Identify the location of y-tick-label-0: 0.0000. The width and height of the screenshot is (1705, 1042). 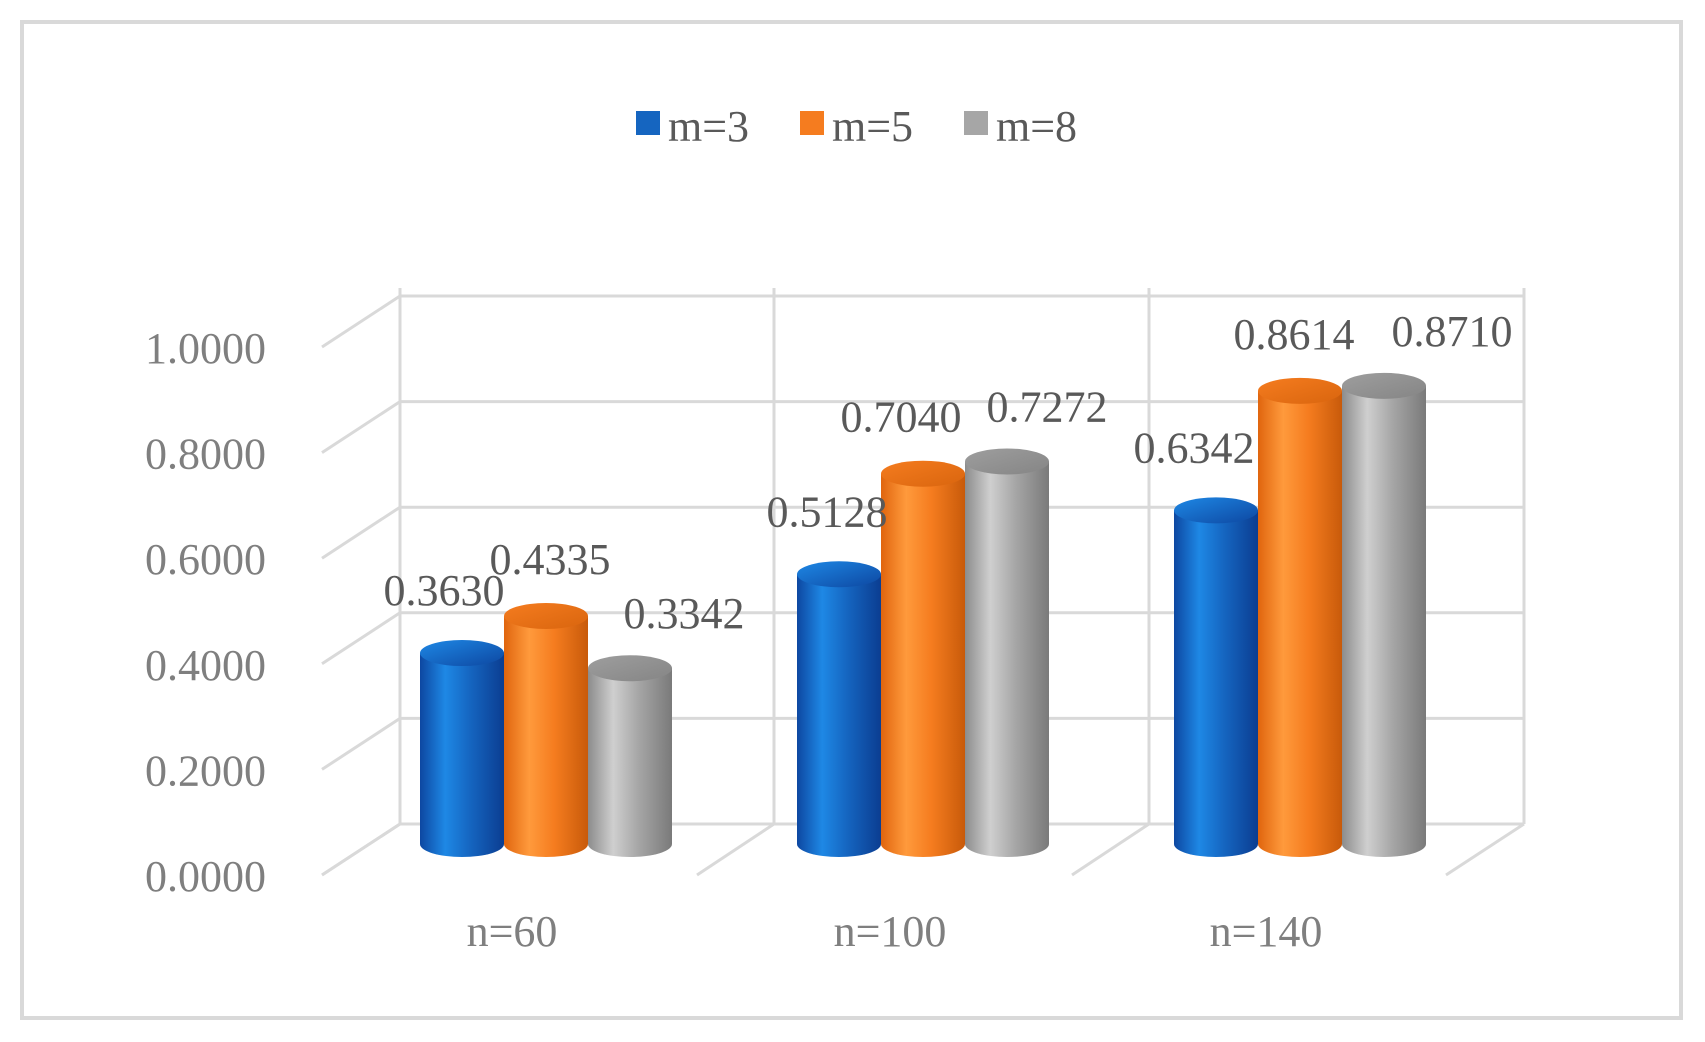
(205, 876).